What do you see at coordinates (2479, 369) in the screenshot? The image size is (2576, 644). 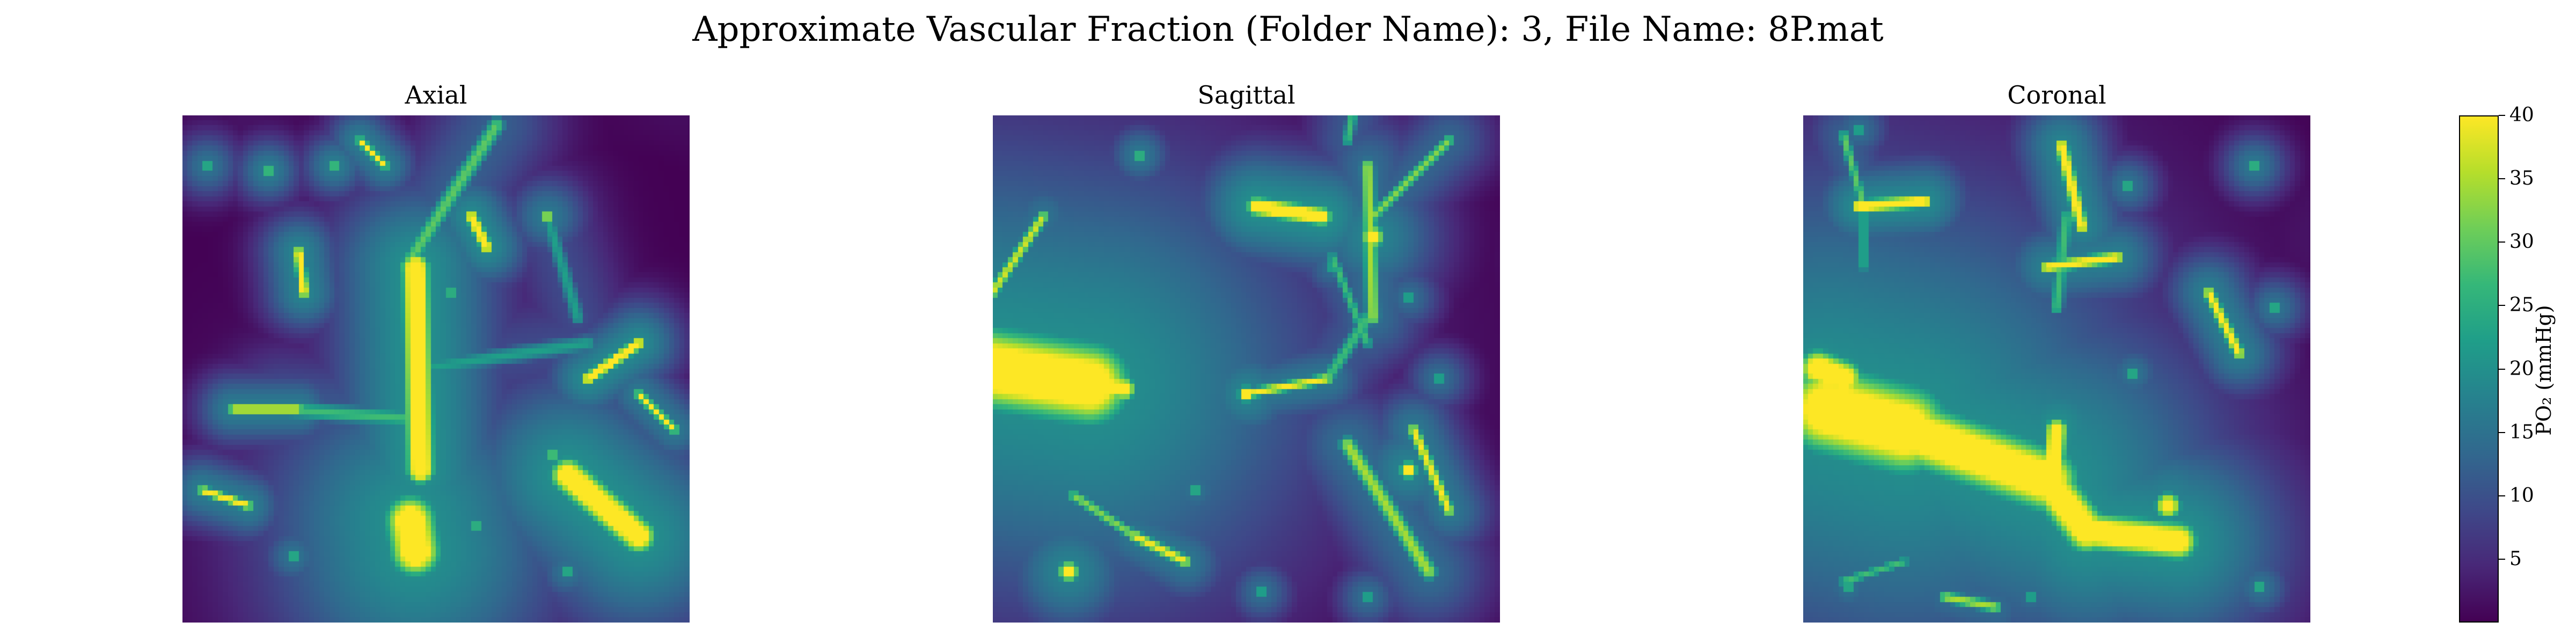 I see `colorbar` at bounding box center [2479, 369].